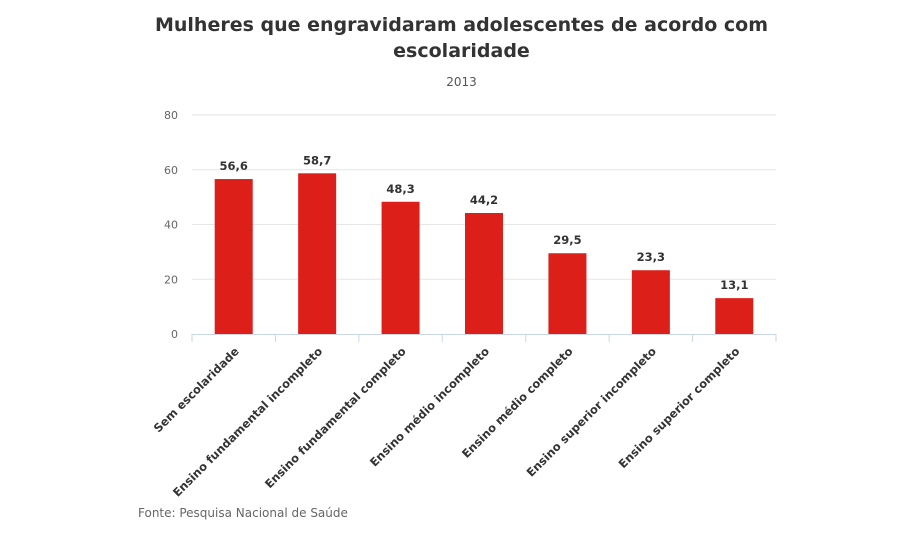  What do you see at coordinates (317, 160) in the screenshot?
I see `data-label: 58,7` at bounding box center [317, 160].